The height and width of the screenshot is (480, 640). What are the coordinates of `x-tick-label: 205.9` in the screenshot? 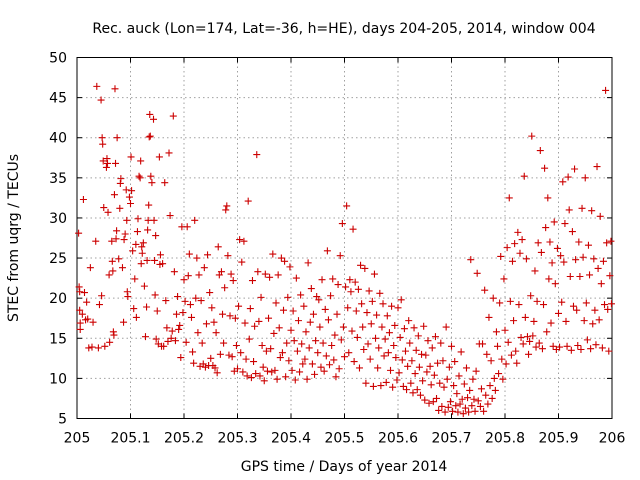 It's located at (558, 439).